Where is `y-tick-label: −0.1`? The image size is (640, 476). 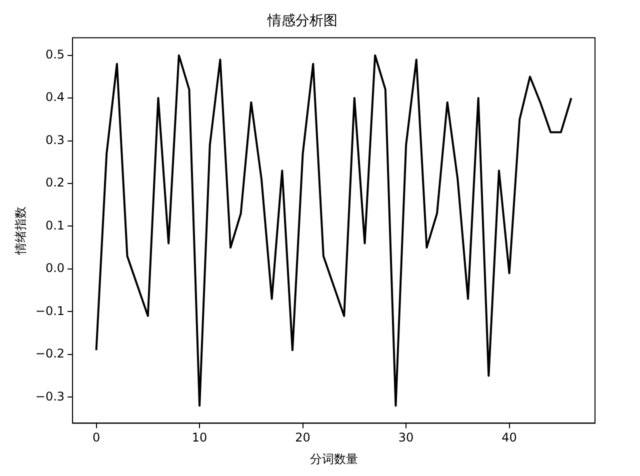
y-tick-label: −0.1 is located at coordinates (50, 311).